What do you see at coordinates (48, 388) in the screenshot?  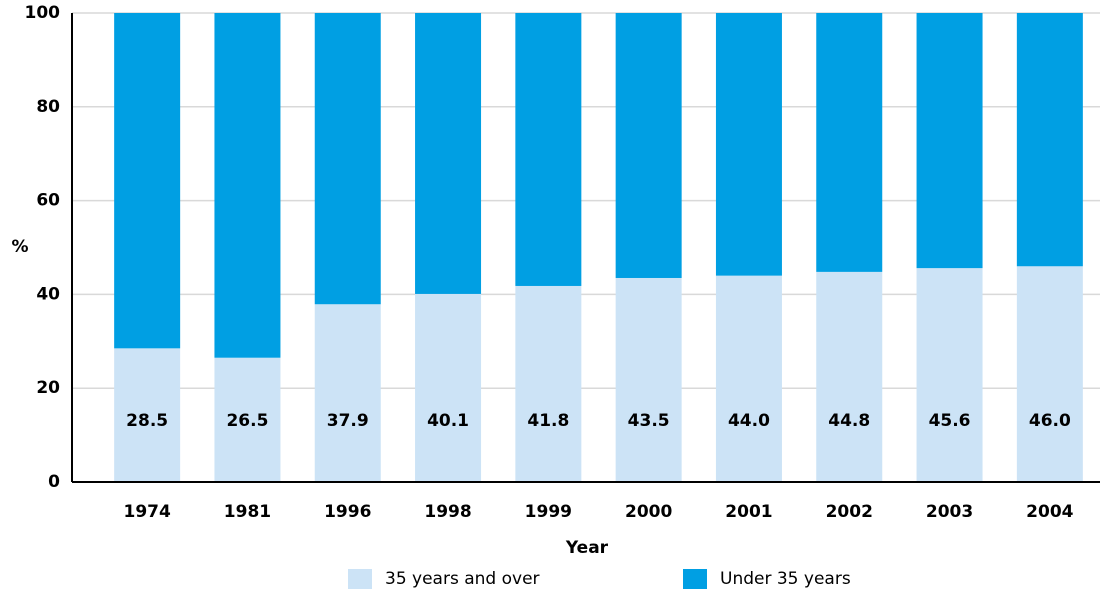 I see `y-tick-label: 20` at bounding box center [48, 388].